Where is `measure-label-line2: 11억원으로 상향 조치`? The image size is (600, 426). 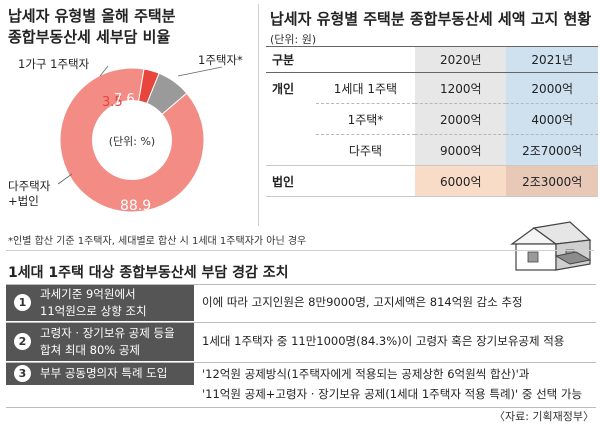 measure-label-line2: 11억원으로 상향 조치 is located at coordinates (93, 311).